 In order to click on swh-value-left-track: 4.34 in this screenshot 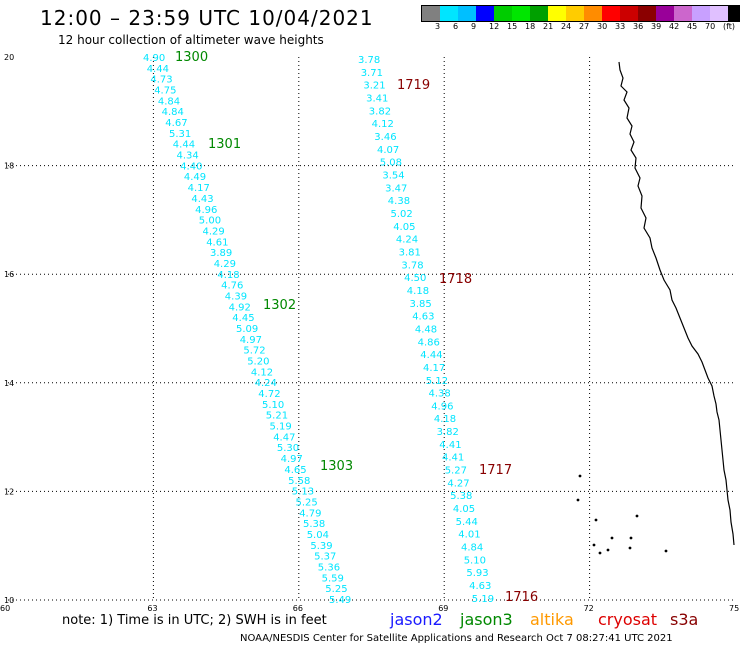, I will do `click(188, 156)`.